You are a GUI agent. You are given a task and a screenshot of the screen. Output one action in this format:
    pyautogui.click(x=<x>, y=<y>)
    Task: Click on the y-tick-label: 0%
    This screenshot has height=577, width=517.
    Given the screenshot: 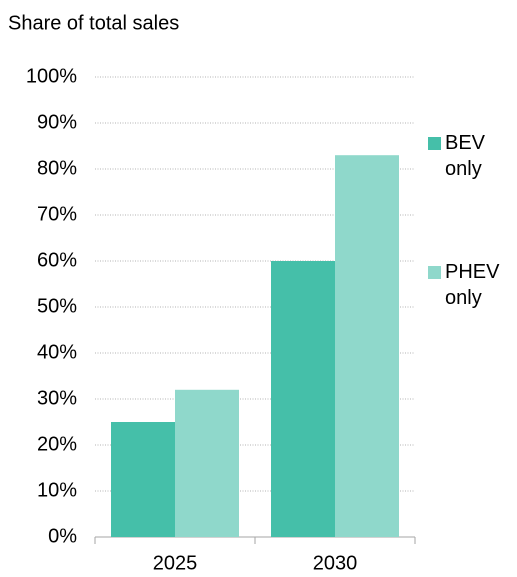 What is the action you would take?
    pyautogui.click(x=62, y=536)
    